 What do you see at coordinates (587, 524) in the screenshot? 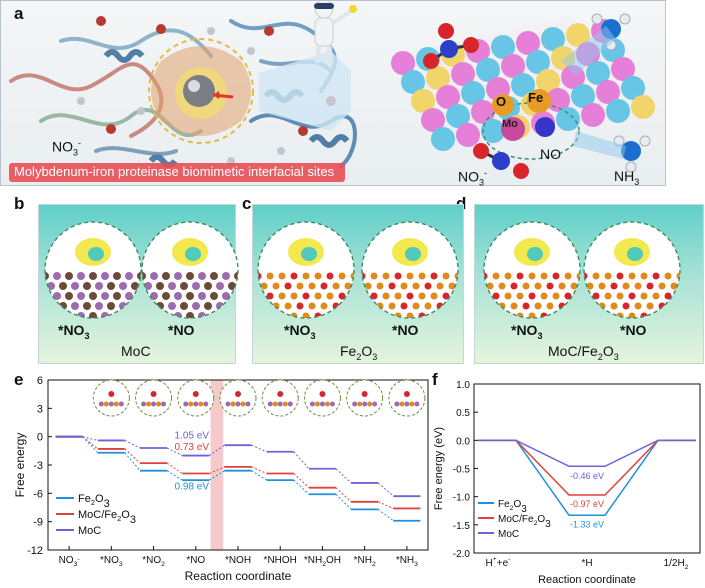
I see `her-annotation: -1.33 eV` at bounding box center [587, 524].